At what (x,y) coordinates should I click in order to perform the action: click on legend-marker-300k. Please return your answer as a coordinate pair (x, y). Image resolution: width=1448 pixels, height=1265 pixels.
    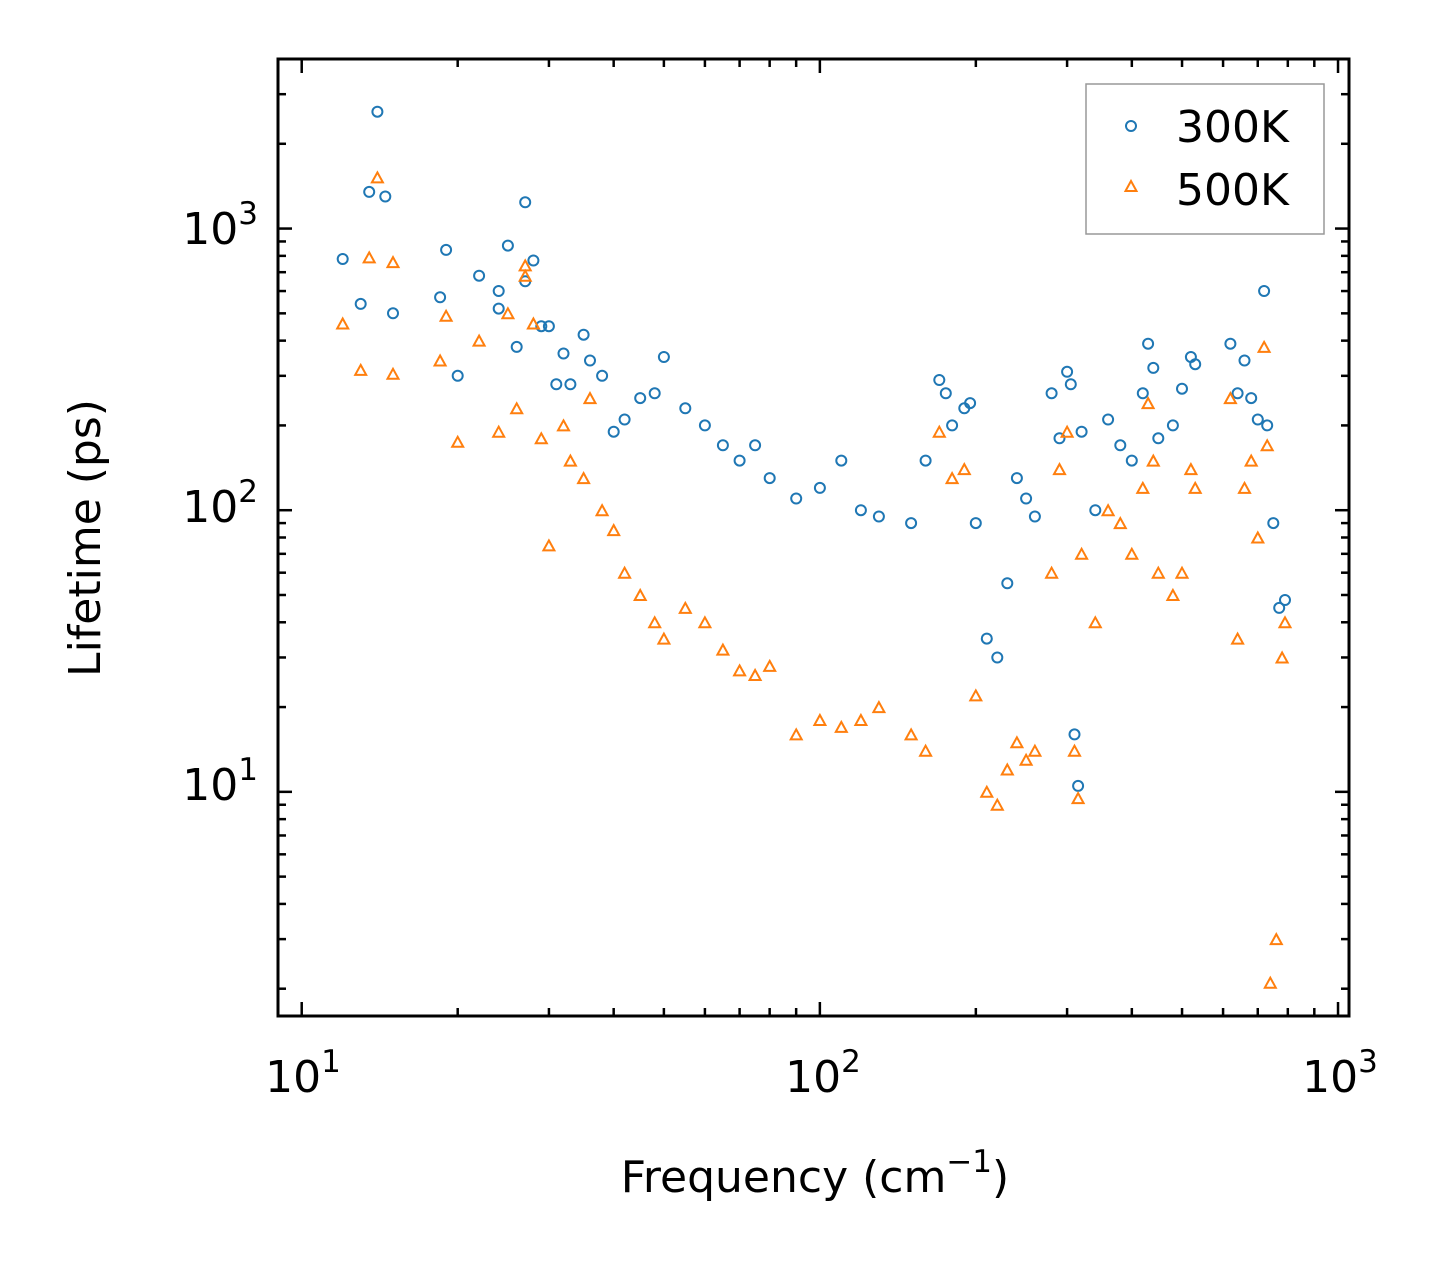
    Looking at the image, I should click on (1131, 126).